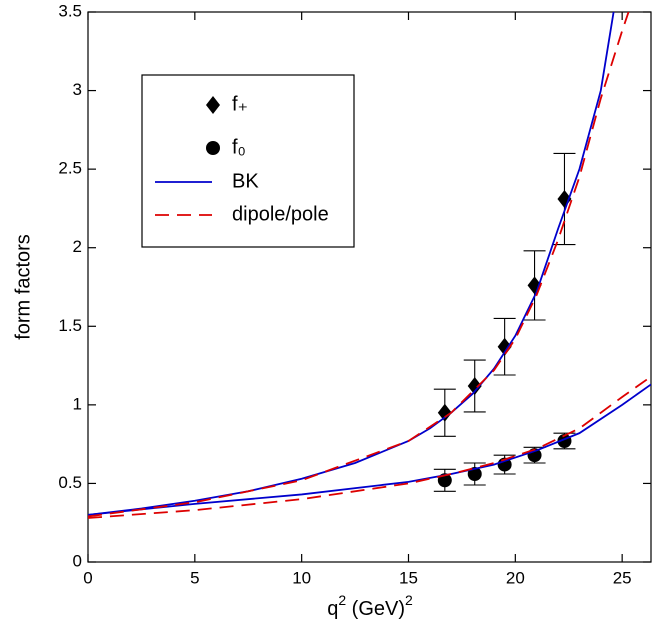  Describe the element at coordinates (622, 577) in the screenshot. I see `x-tick-label: 25` at that location.